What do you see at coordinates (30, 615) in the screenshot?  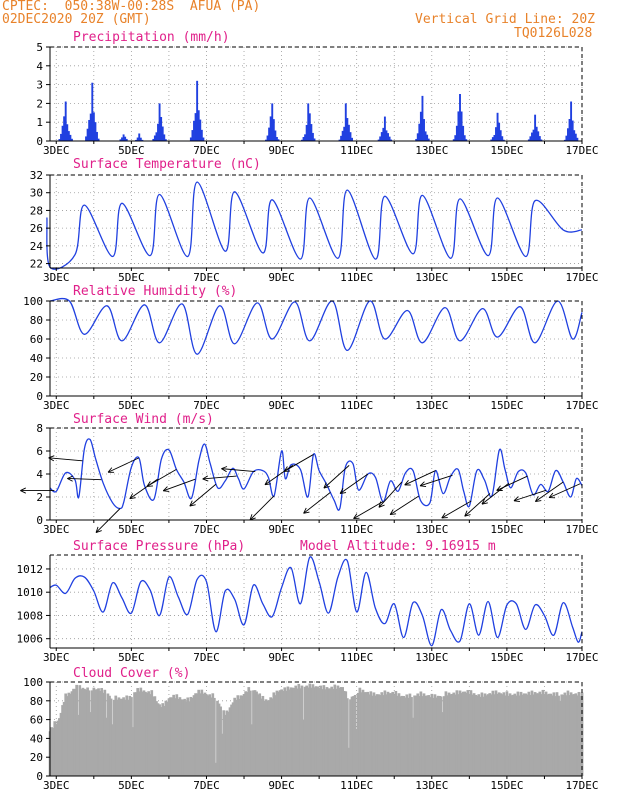 I see `y-tick-label: 1008` at bounding box center [30, 615].